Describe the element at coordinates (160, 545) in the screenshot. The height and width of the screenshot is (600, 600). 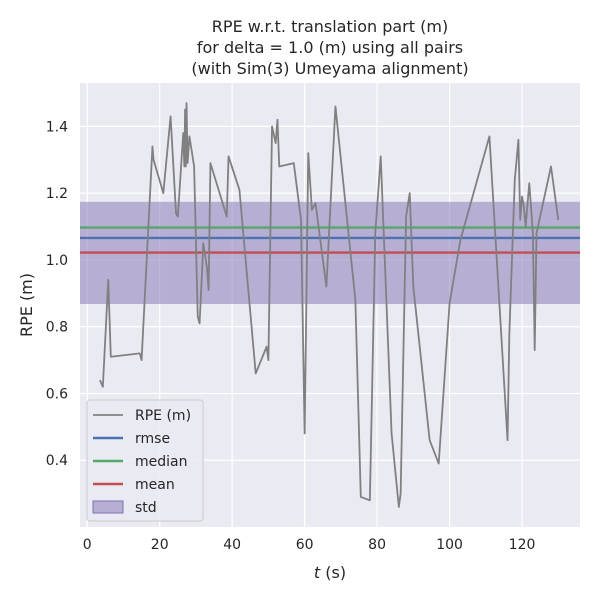
I see `x-tick-label: 20` at that location.